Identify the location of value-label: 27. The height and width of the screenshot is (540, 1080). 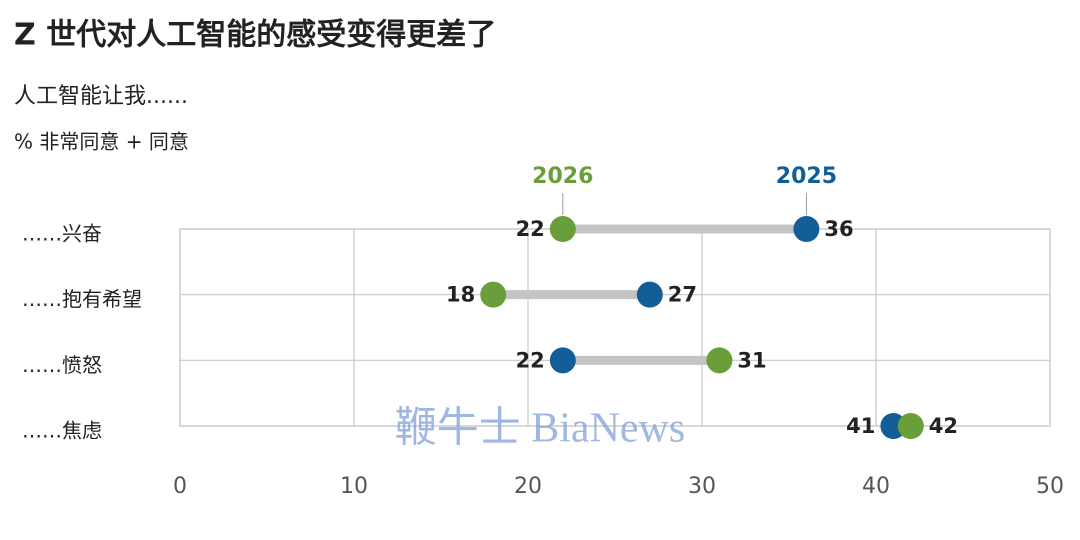
(682, 295).